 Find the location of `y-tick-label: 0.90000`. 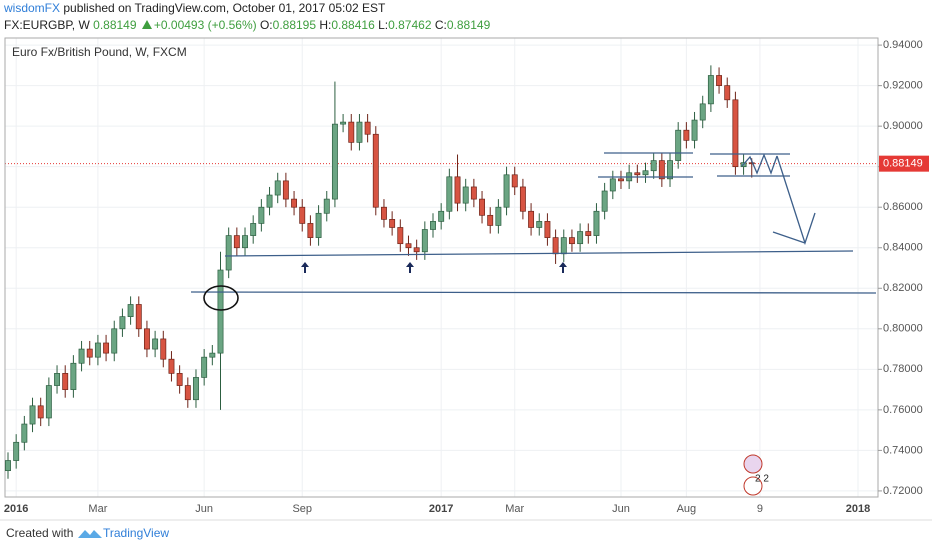

y-tick-label: 0.90000 is located at coordinates (903, 126).